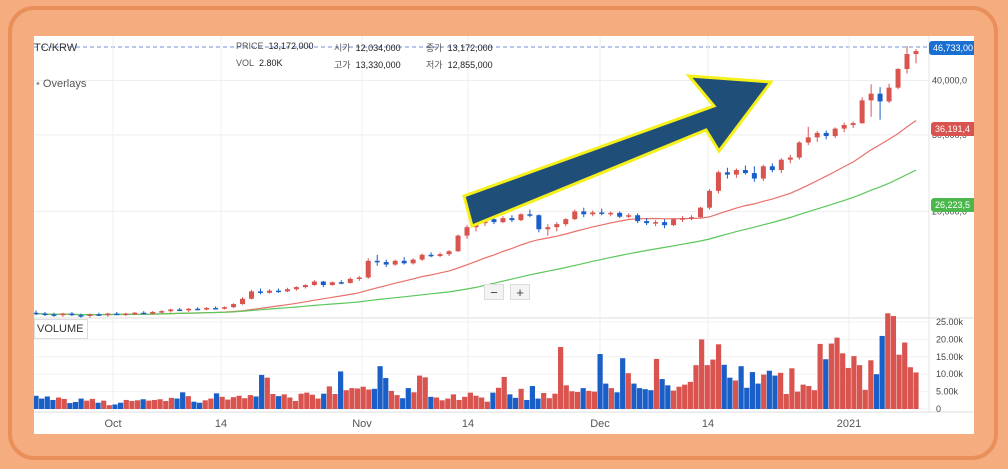 The image size is (1008, 469). What do you see at coordinates (56, 48) in the screenshot?
I see `symbol-label: TC/KRW` at bounding box center [56, 48].